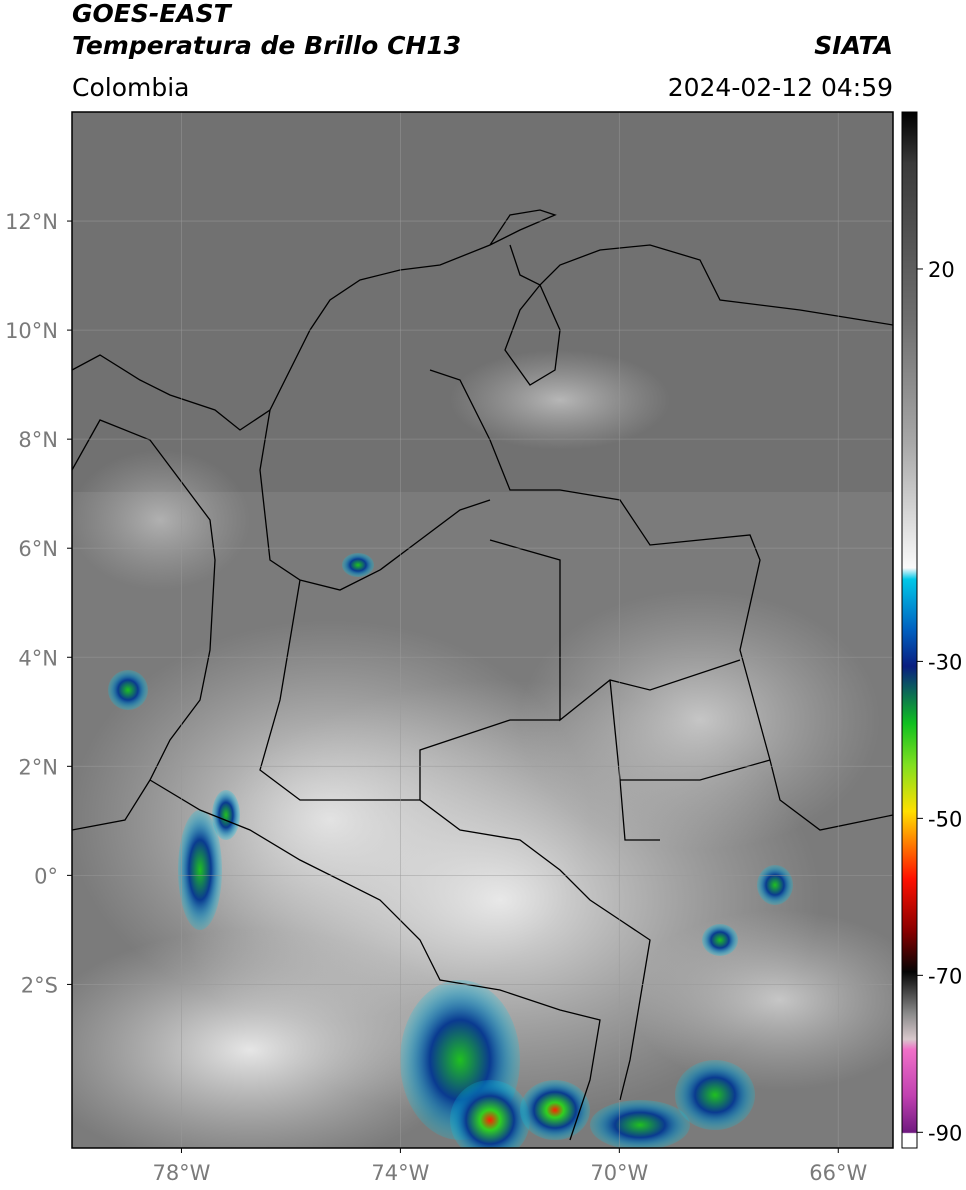 The width and height of the screenshot is (966, 1190). I want to click on lat-label: 4°N, so click(38, 658).